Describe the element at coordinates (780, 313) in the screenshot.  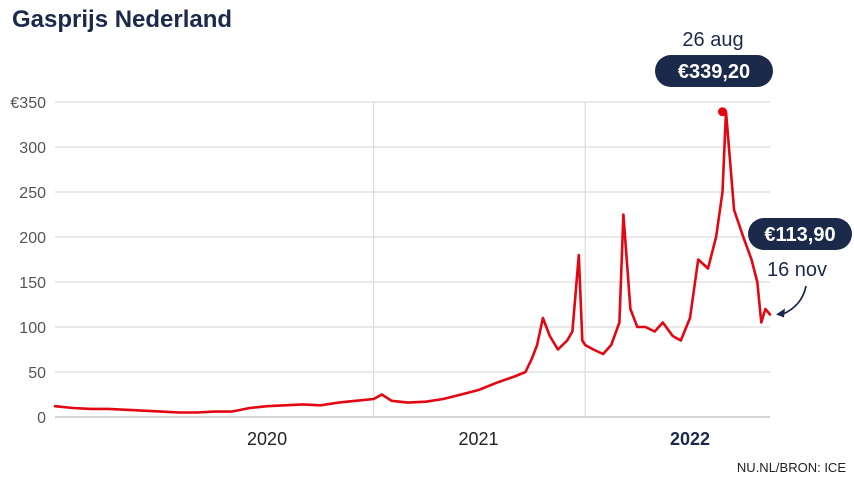
I see `arrow-head` at that location.